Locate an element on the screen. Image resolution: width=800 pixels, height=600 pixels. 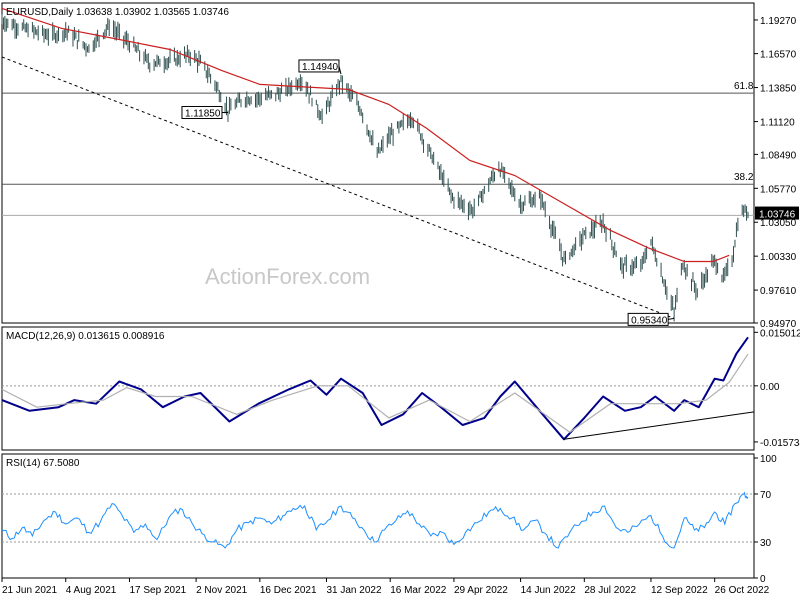
xtick-label: 12 Sep 2022 is located at coordinates (679, 590).